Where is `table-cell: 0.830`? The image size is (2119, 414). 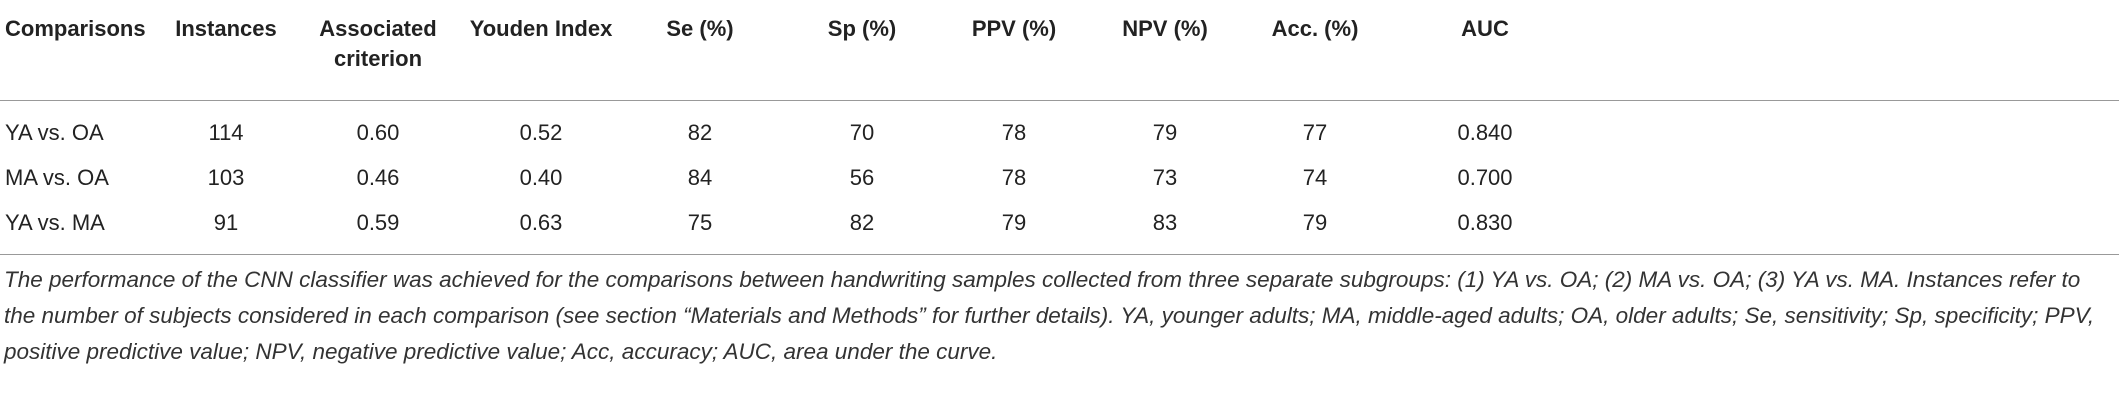
table-cell: 0.830 is located at coordinates (1485, 222).